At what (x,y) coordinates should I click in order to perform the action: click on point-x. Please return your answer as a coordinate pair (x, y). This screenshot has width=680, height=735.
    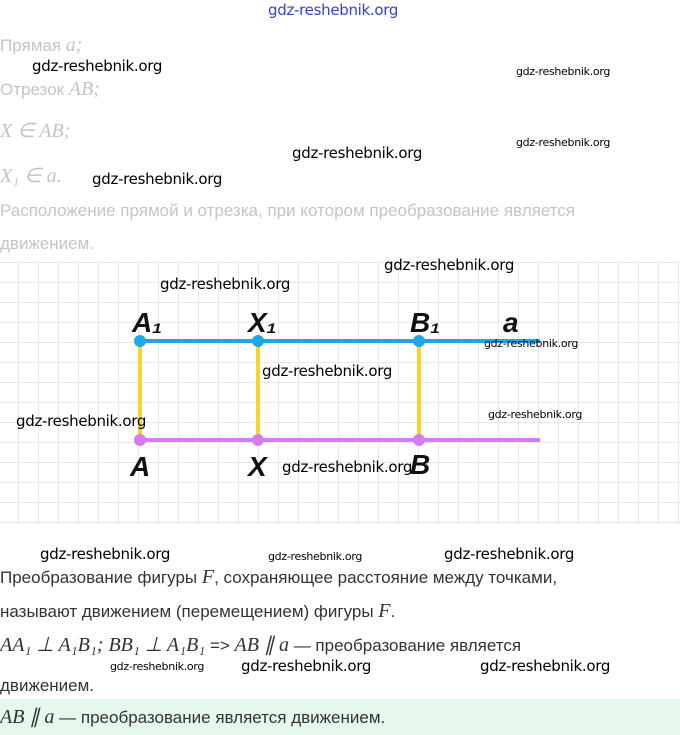
    Looking at the image, I should click on (258, 440).